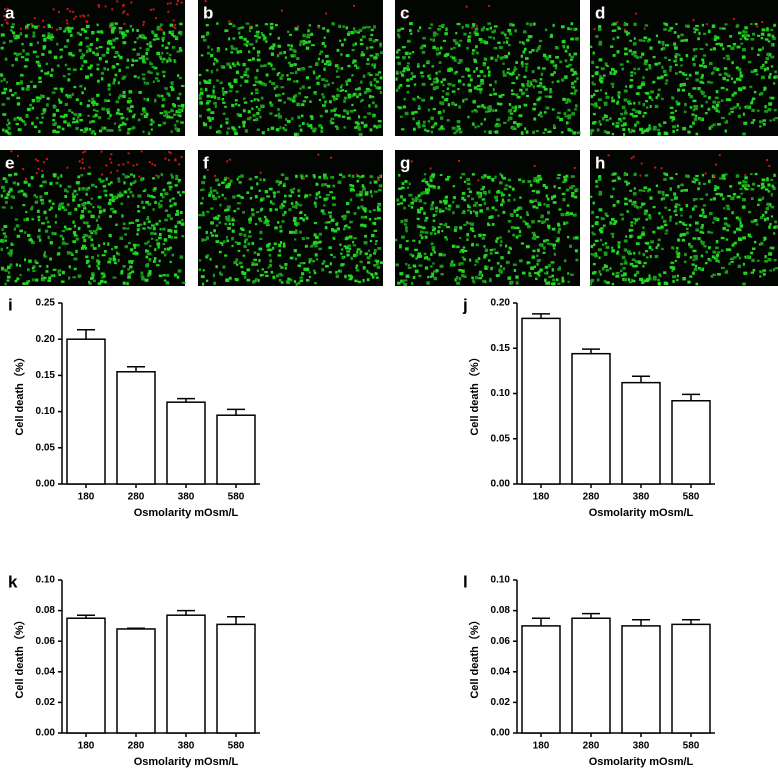  Describe the element at coordinates (465, 304) in the screenshot. I see `panel-label: j` at that location.